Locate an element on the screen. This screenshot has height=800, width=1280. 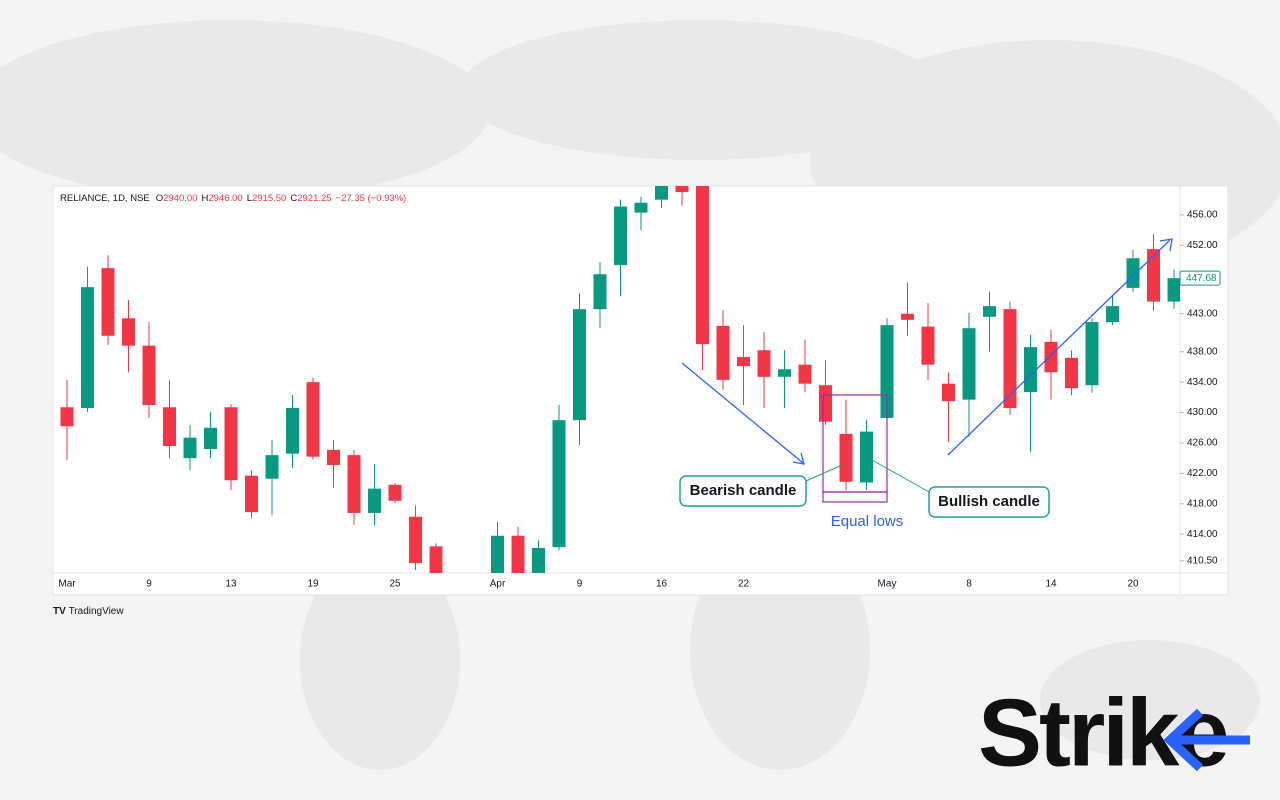
ohlc-key: H is located at coordinates (204, 198).